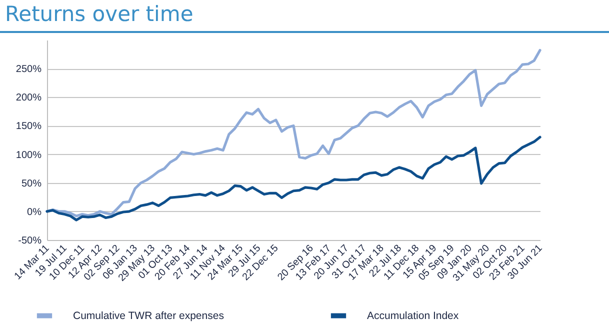  What do you see at coordinates (148, 316) in the screenshot?
I see `legend-label: Cumulative TWR after expenses` at bounding box center [148, 316].